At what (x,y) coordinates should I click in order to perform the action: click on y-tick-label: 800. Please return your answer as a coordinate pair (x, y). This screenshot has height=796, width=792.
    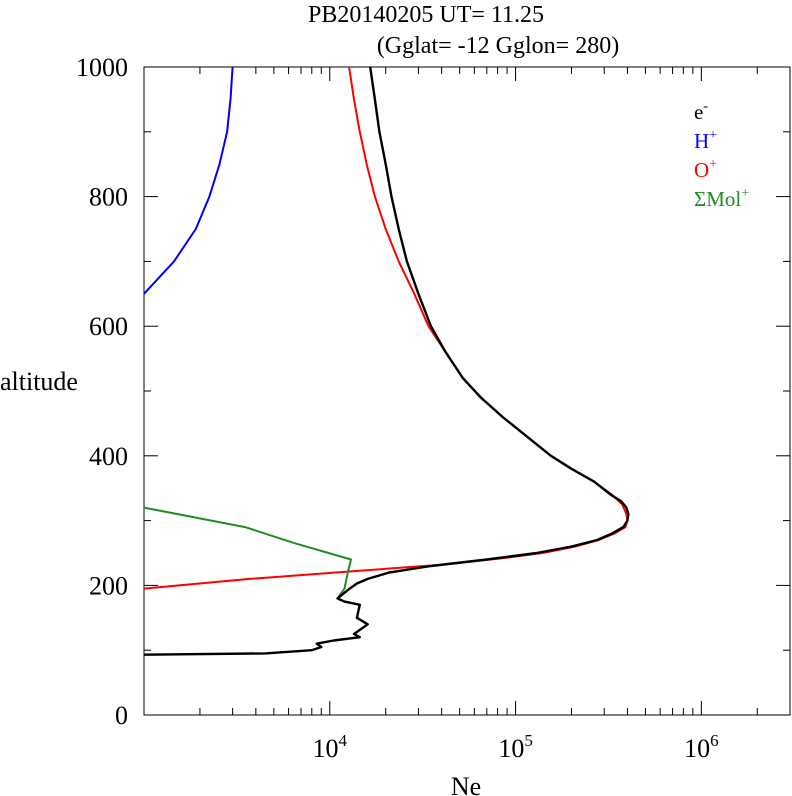
    Looking at the image, I should click on (108, 197).